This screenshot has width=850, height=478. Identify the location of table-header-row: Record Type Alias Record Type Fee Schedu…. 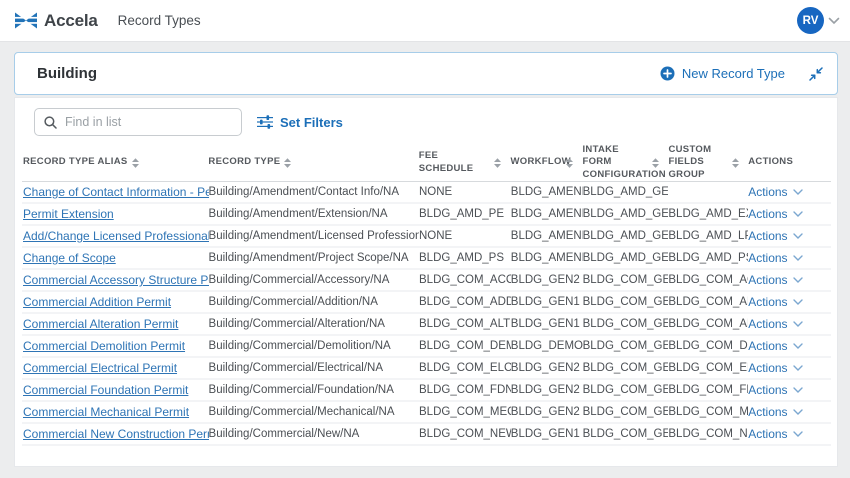
(426, 163).